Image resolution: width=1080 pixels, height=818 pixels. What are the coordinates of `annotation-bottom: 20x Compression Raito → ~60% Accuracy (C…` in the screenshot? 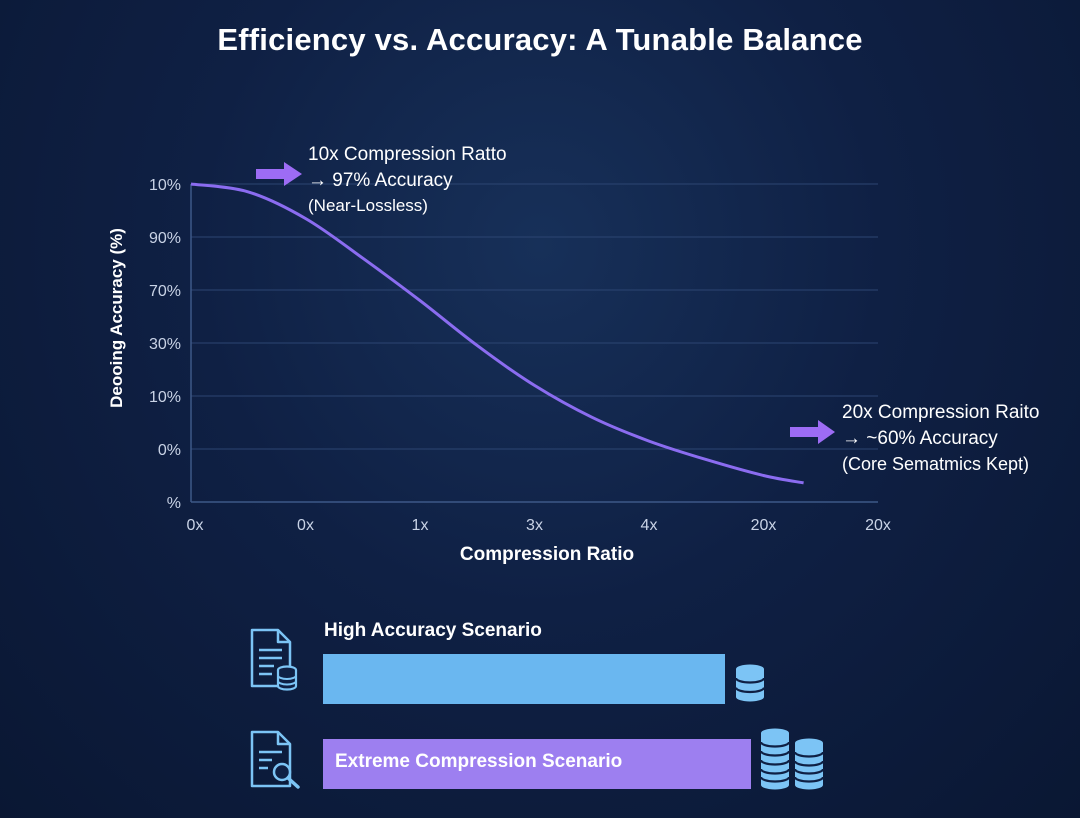 It's located at (940, 438).